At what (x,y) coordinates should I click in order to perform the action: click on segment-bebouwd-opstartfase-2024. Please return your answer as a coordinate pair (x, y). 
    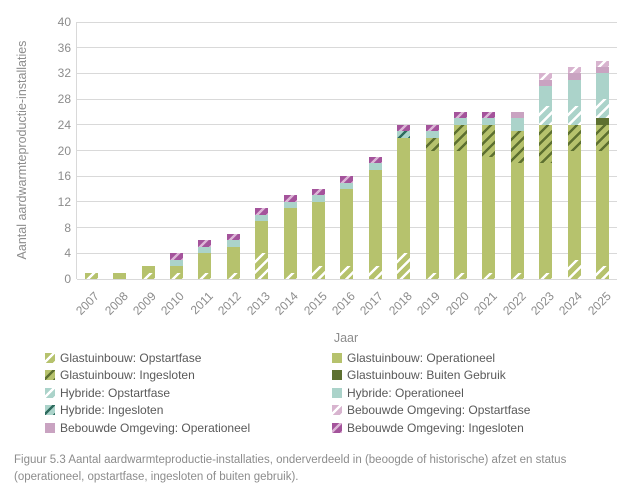
    Looking at the image, I should click on (574, 70).